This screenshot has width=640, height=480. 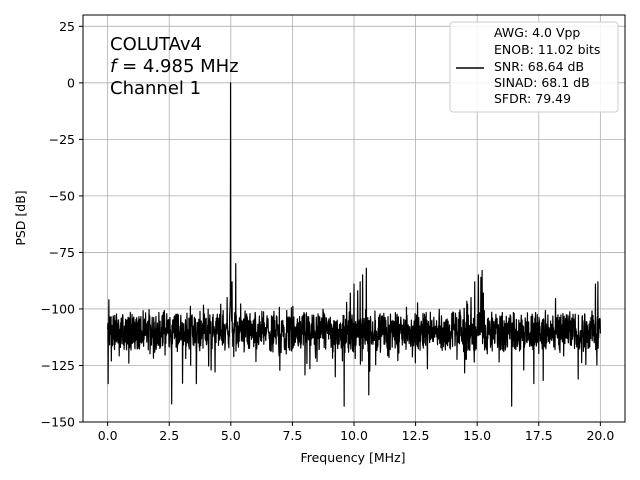 I want to click on annotation-f-symbol: f, so click(x=114, y=66).